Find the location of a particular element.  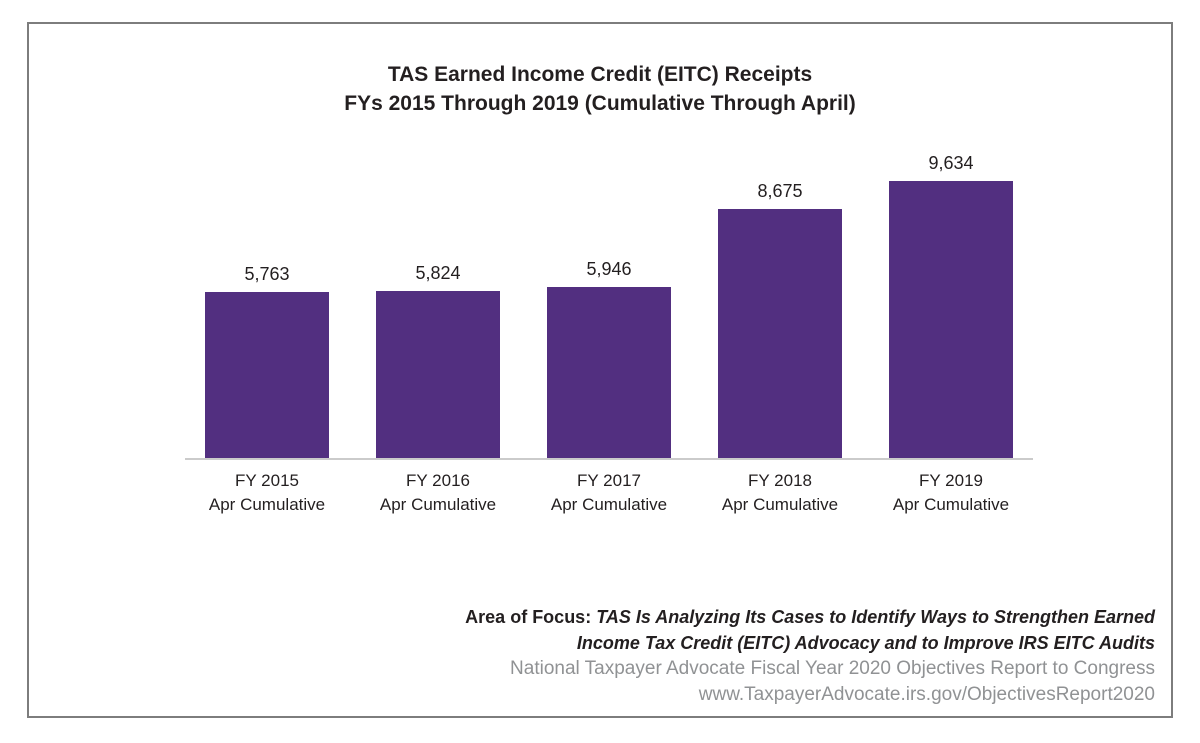

bar-group: 5,824 is located at coordinates (438, 304).